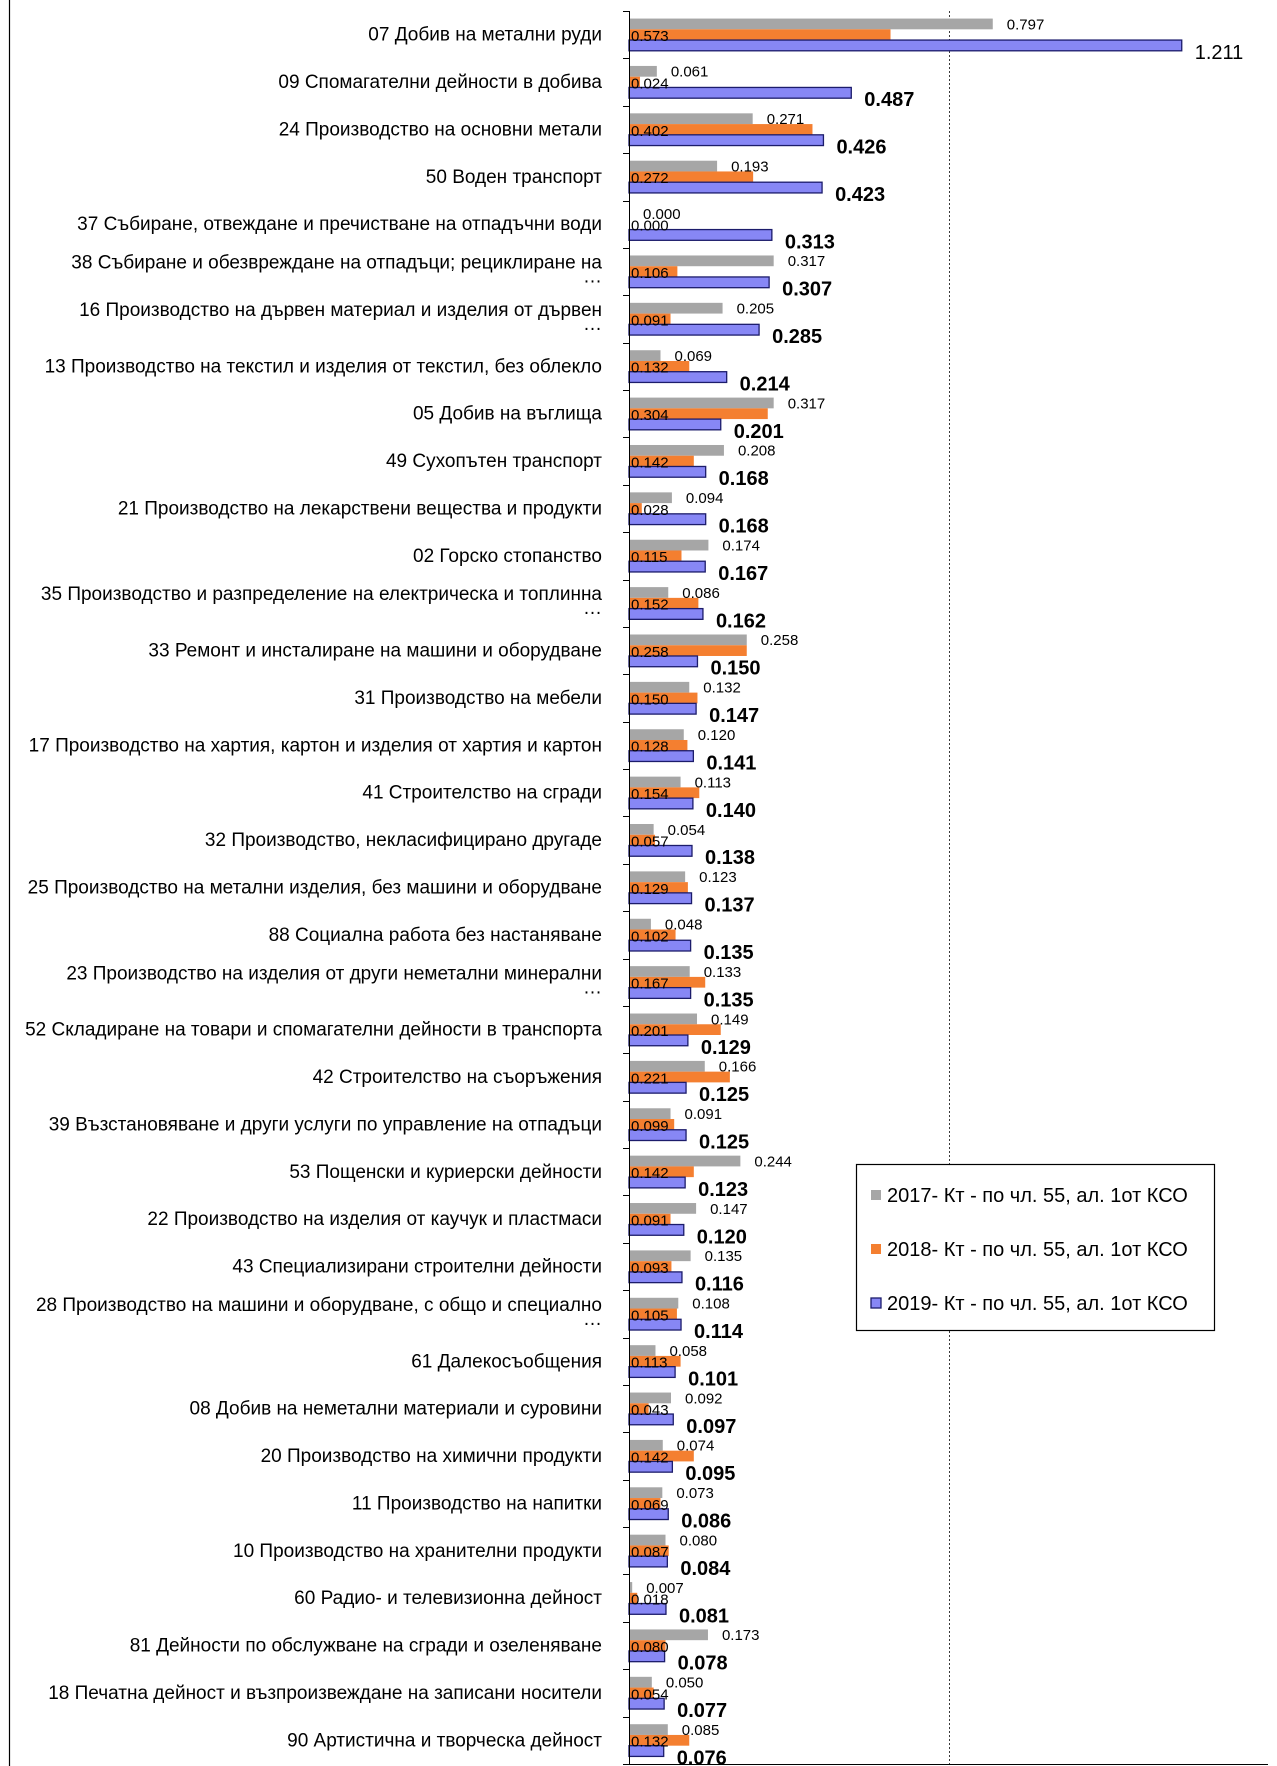 Image resolution: width=1277 pixels, height=1766 pixels. What do you see at coordinates (650, 889) in the screenshot?
I see `data-label-series-2-category-19: 0.129` at bounding box center [650, 889].